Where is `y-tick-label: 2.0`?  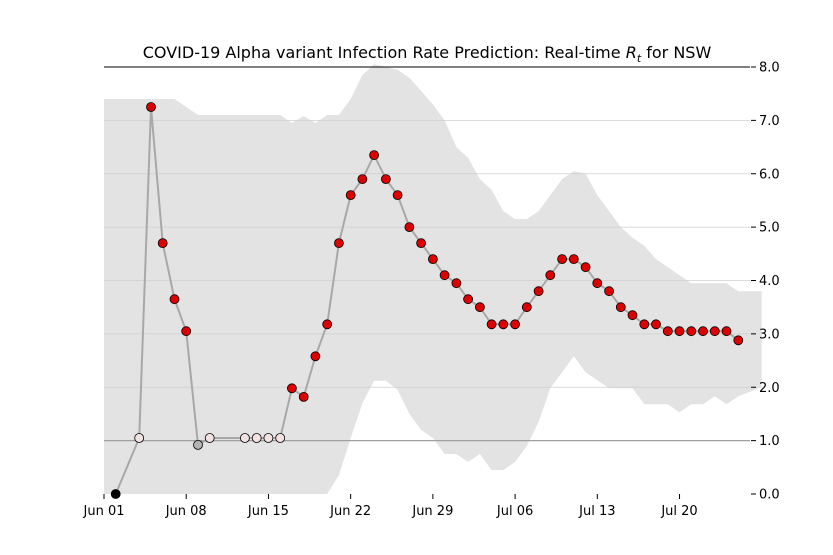
y-tick-label: 2.0 is located at coordinates (769, 388).